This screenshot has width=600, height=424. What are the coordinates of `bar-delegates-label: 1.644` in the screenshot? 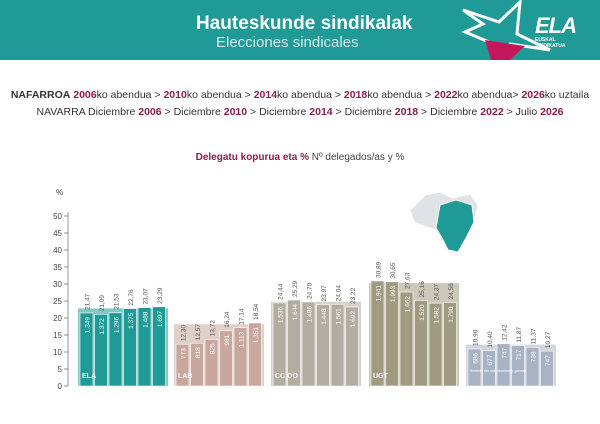 It's located at (295, 312).